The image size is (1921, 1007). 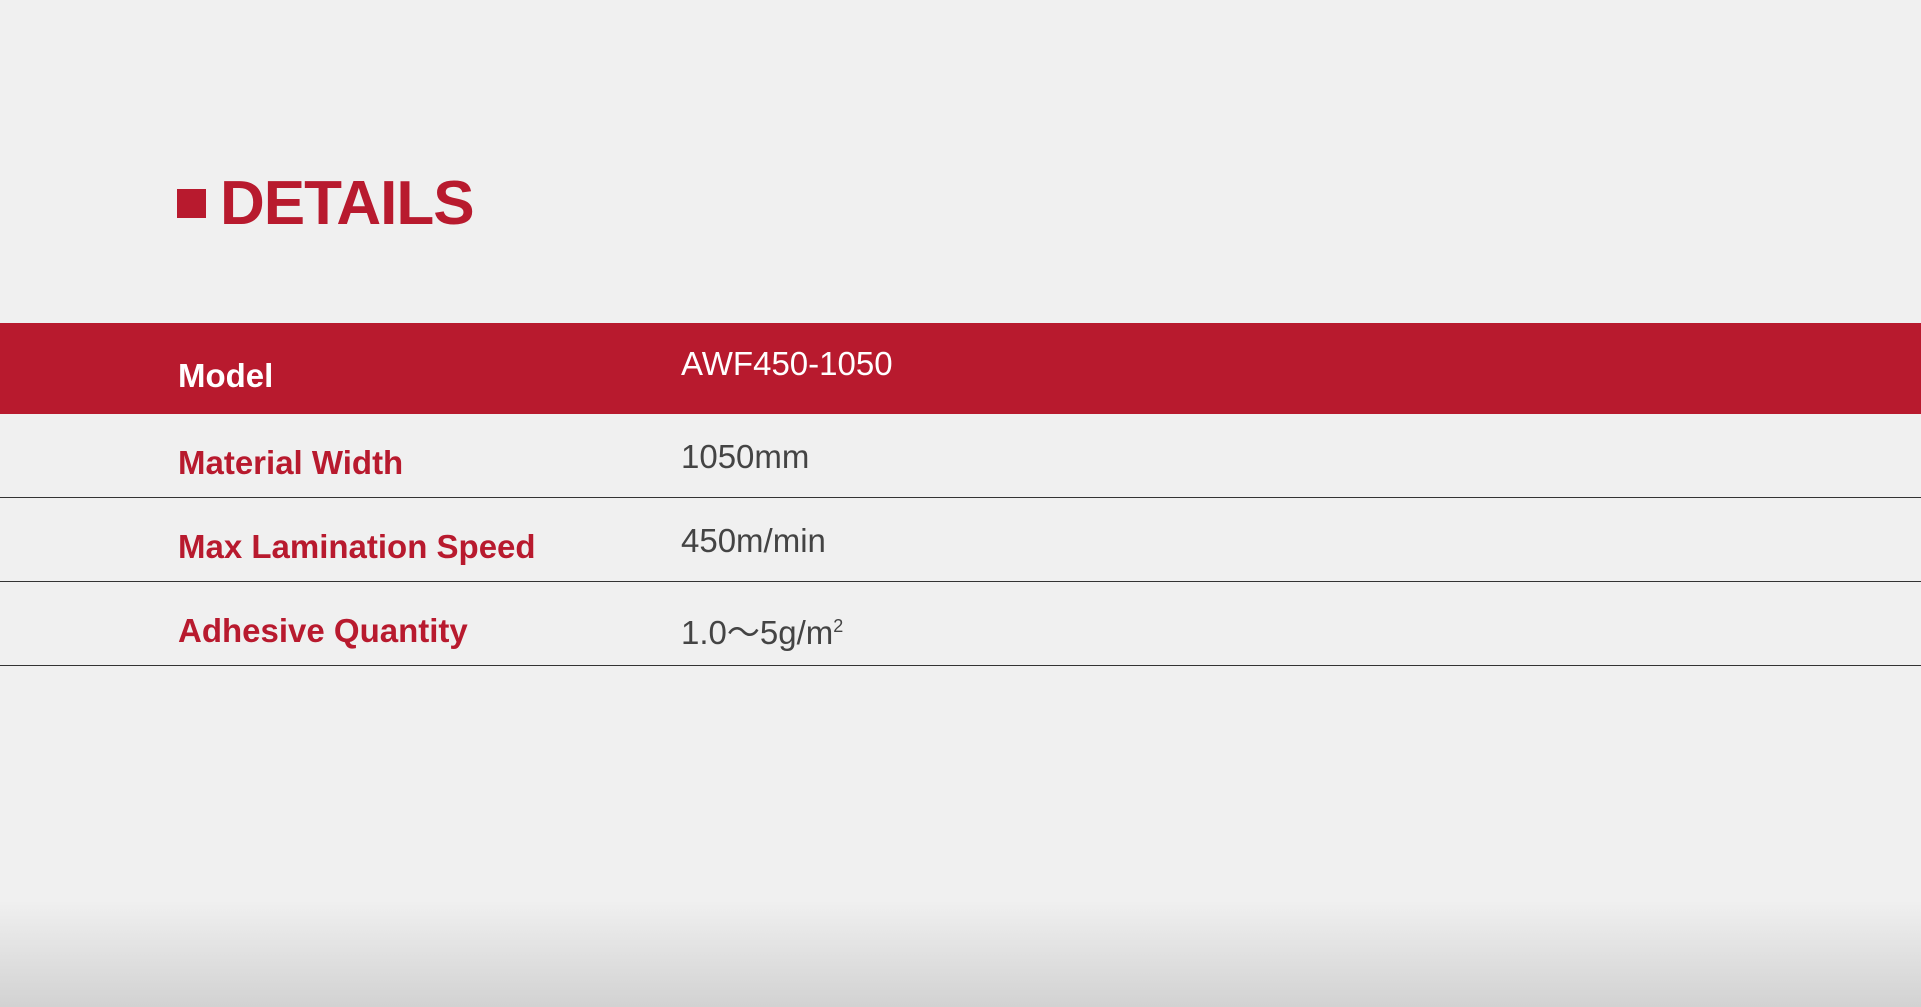 I want to click on spec-label: Adhesive Quantity, so click(x=323, y=630).